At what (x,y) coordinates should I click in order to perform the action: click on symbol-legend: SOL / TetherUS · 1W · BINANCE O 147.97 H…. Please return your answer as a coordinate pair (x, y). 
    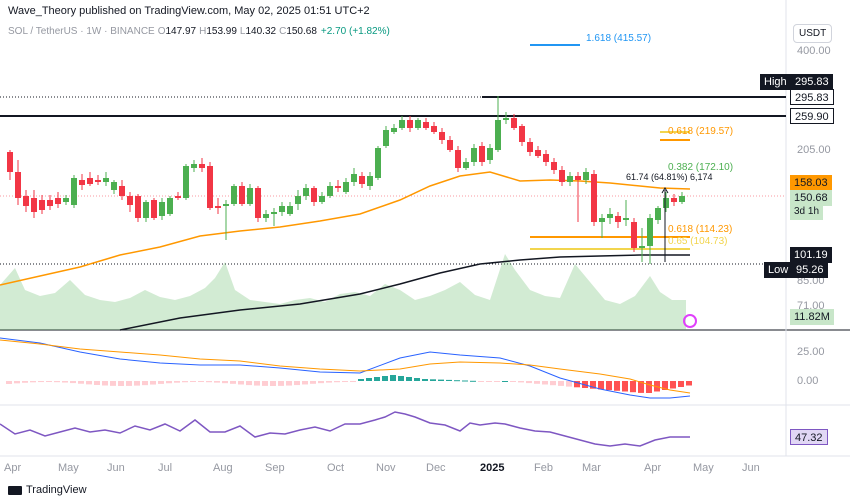
    Looking at the image, I should click on (199, 31).